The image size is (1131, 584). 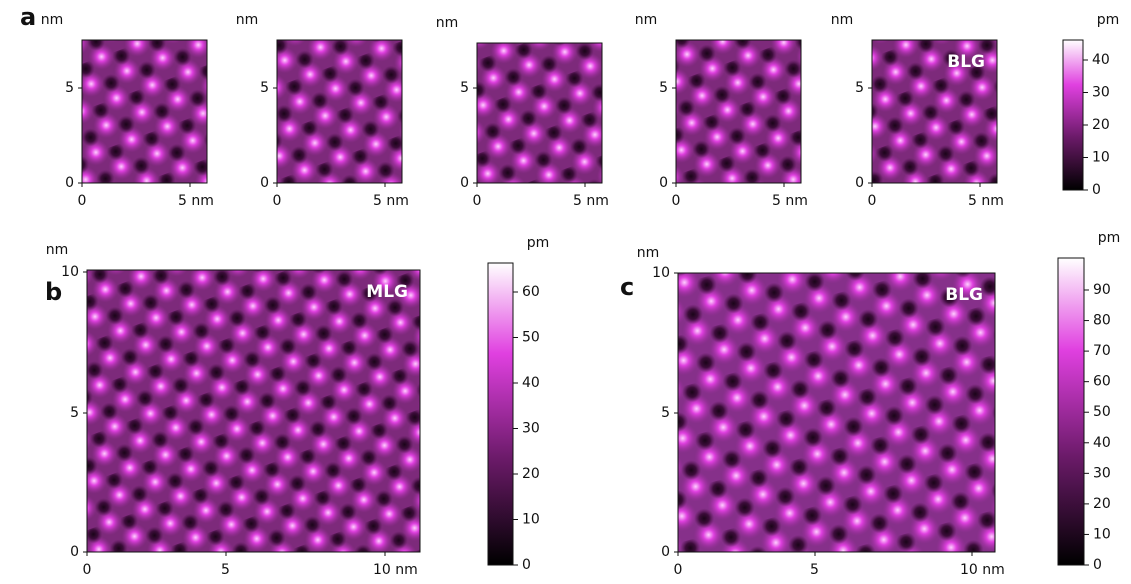 What do you see at coordinates (1102, 321) in the screenshot?
I see `colorbar-tick-label: 80` at bounding box center [1102, 321].